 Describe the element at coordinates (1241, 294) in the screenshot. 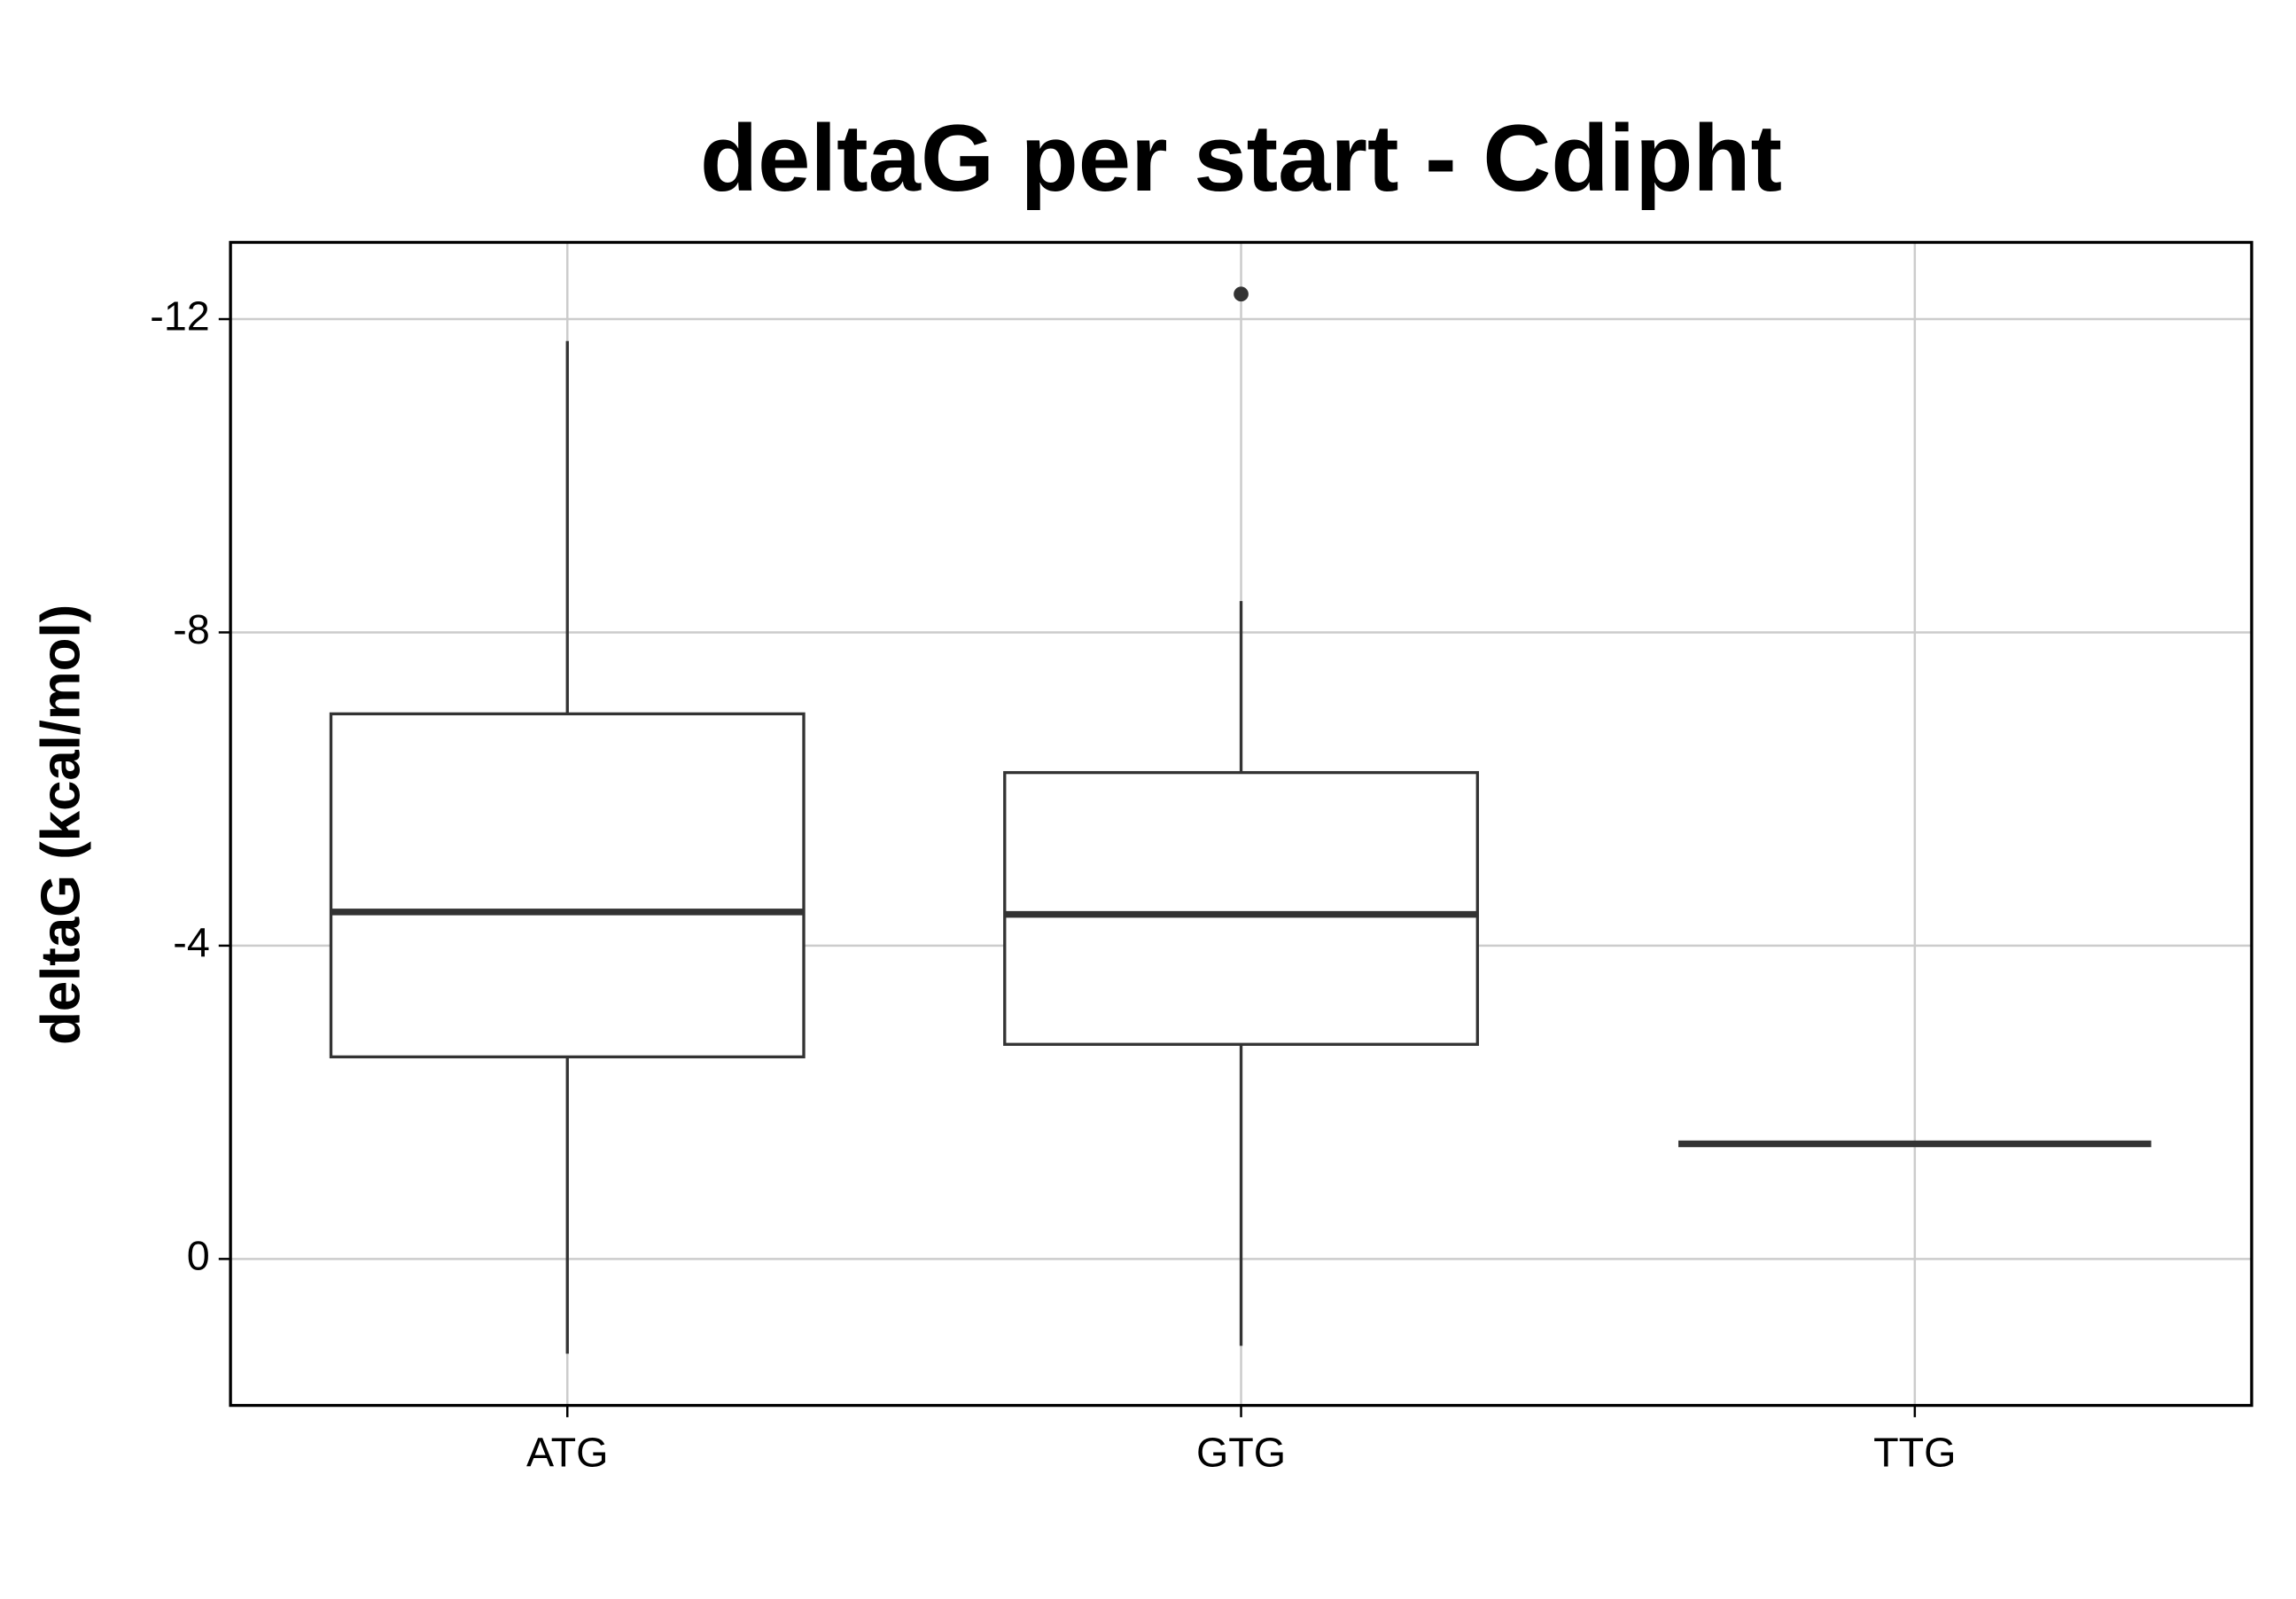

I see `outlier` at that location.